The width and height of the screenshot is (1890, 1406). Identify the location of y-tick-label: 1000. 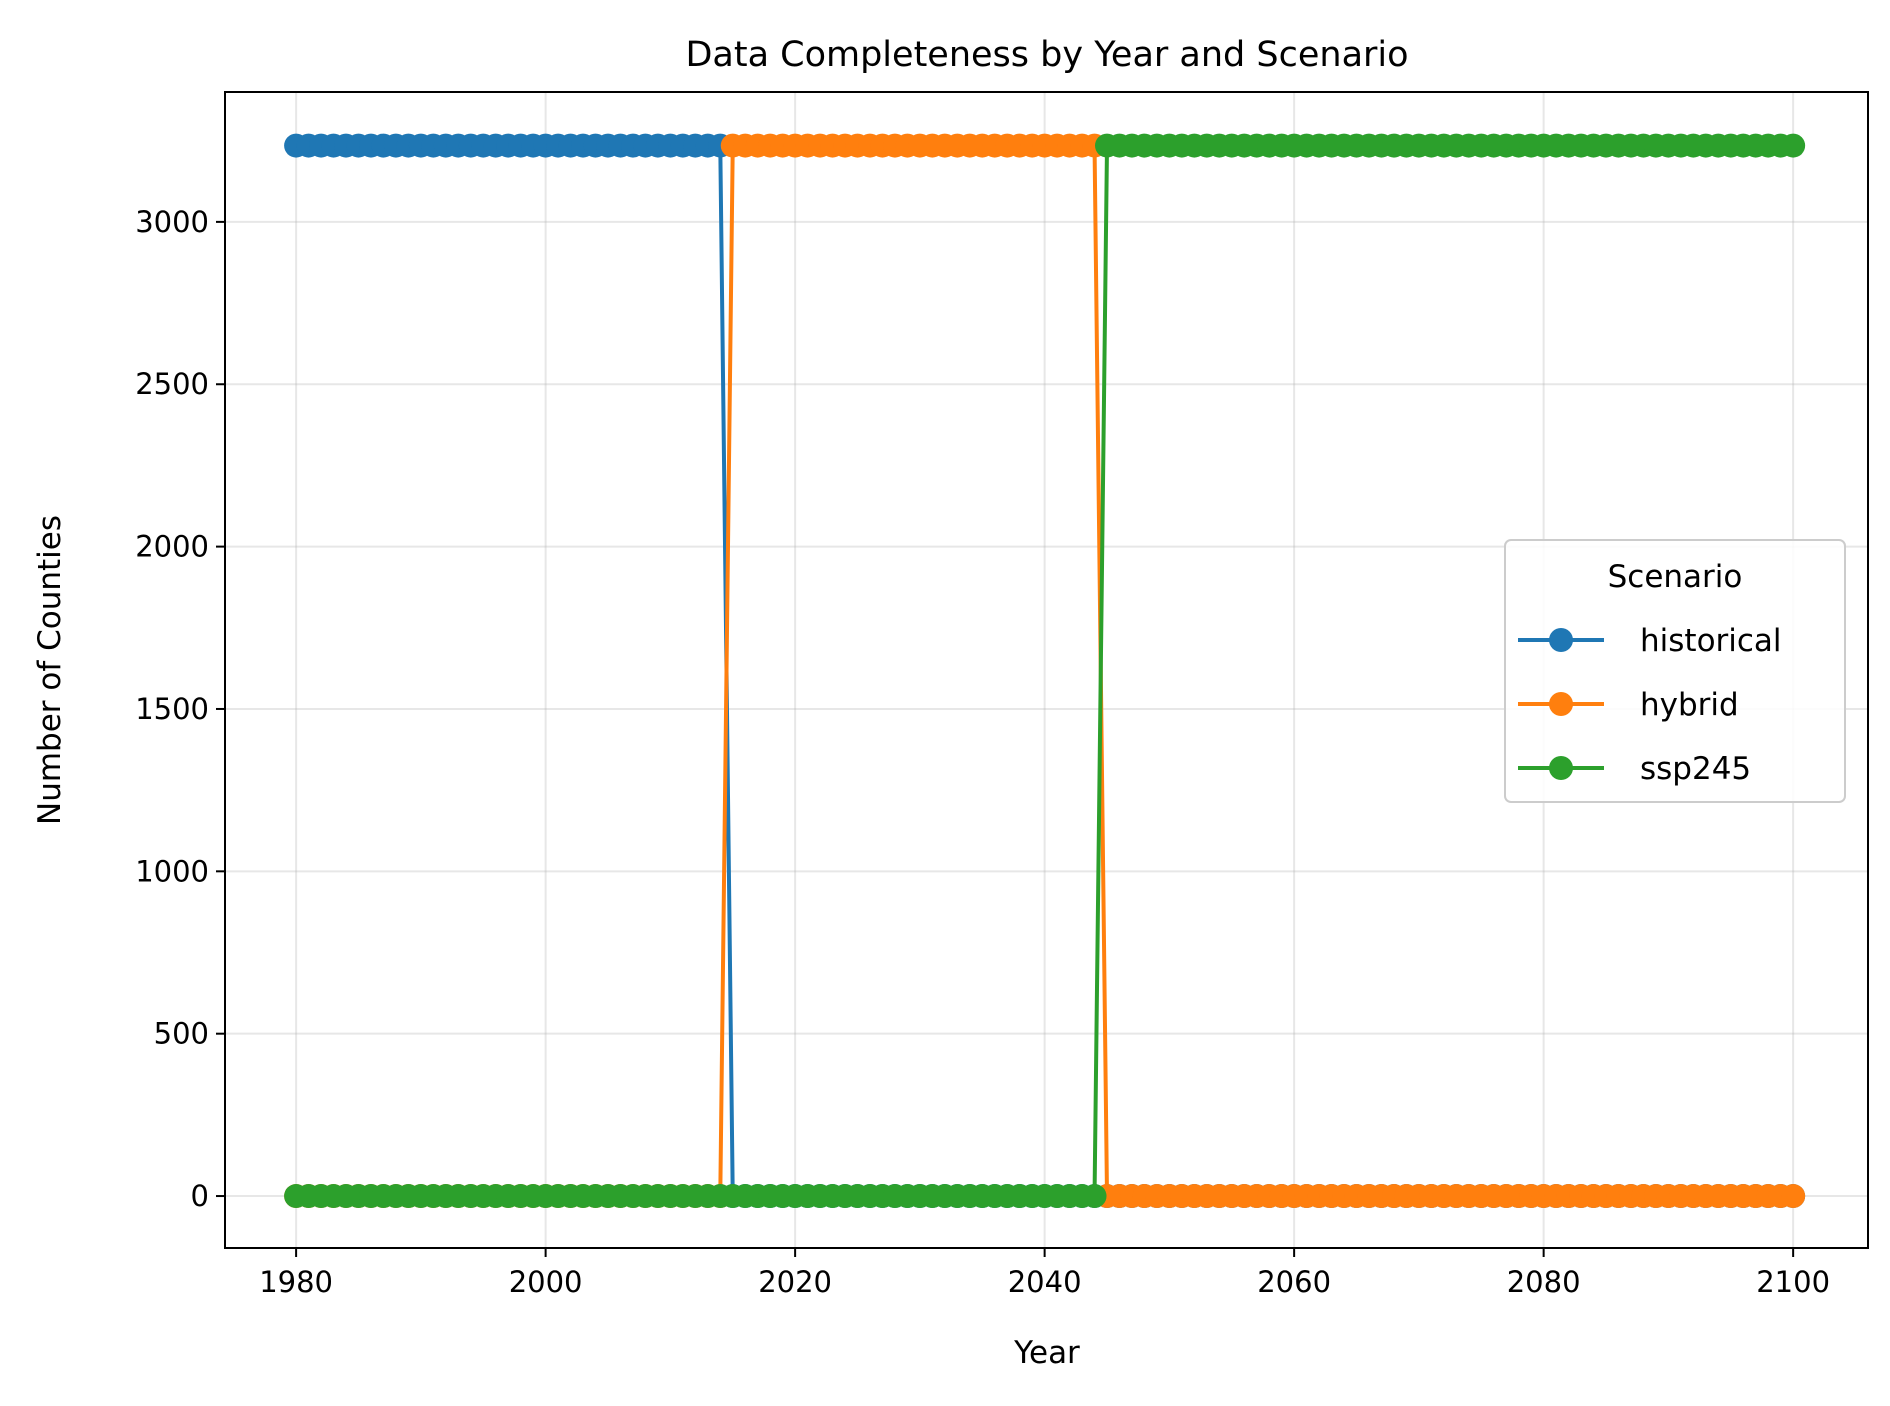
(172, 871).